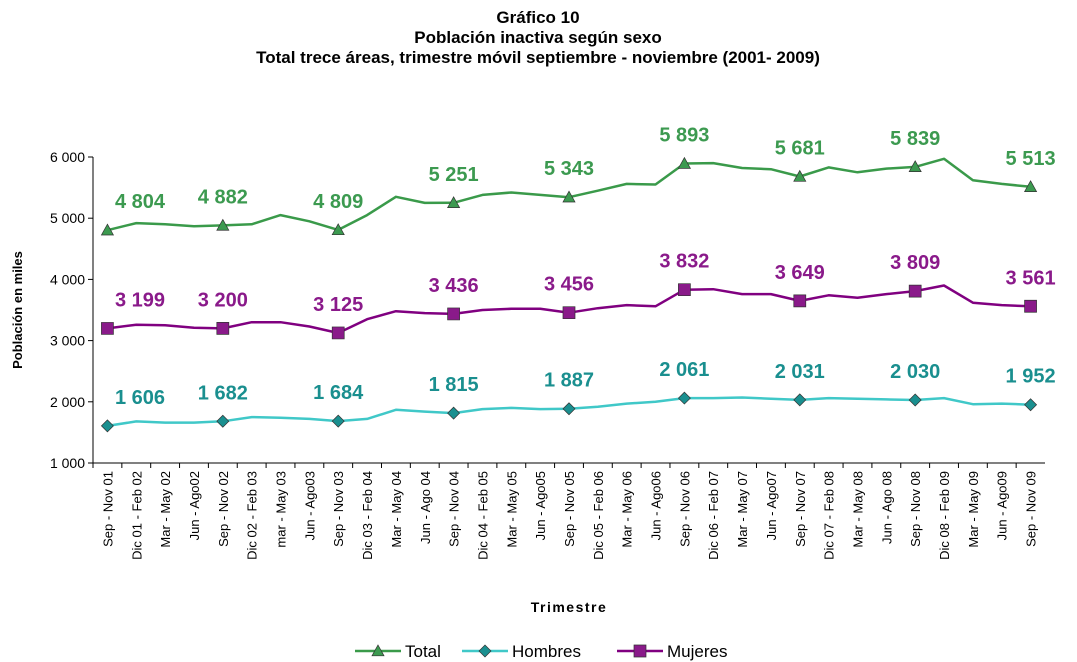 The height and width of the screenshot is (662, 1077). What do you see at coordinates (482, 515) in the screenshot?
I see `x-tick-label: Dic 04 - Feb 05` at bounding box center [482, 515].